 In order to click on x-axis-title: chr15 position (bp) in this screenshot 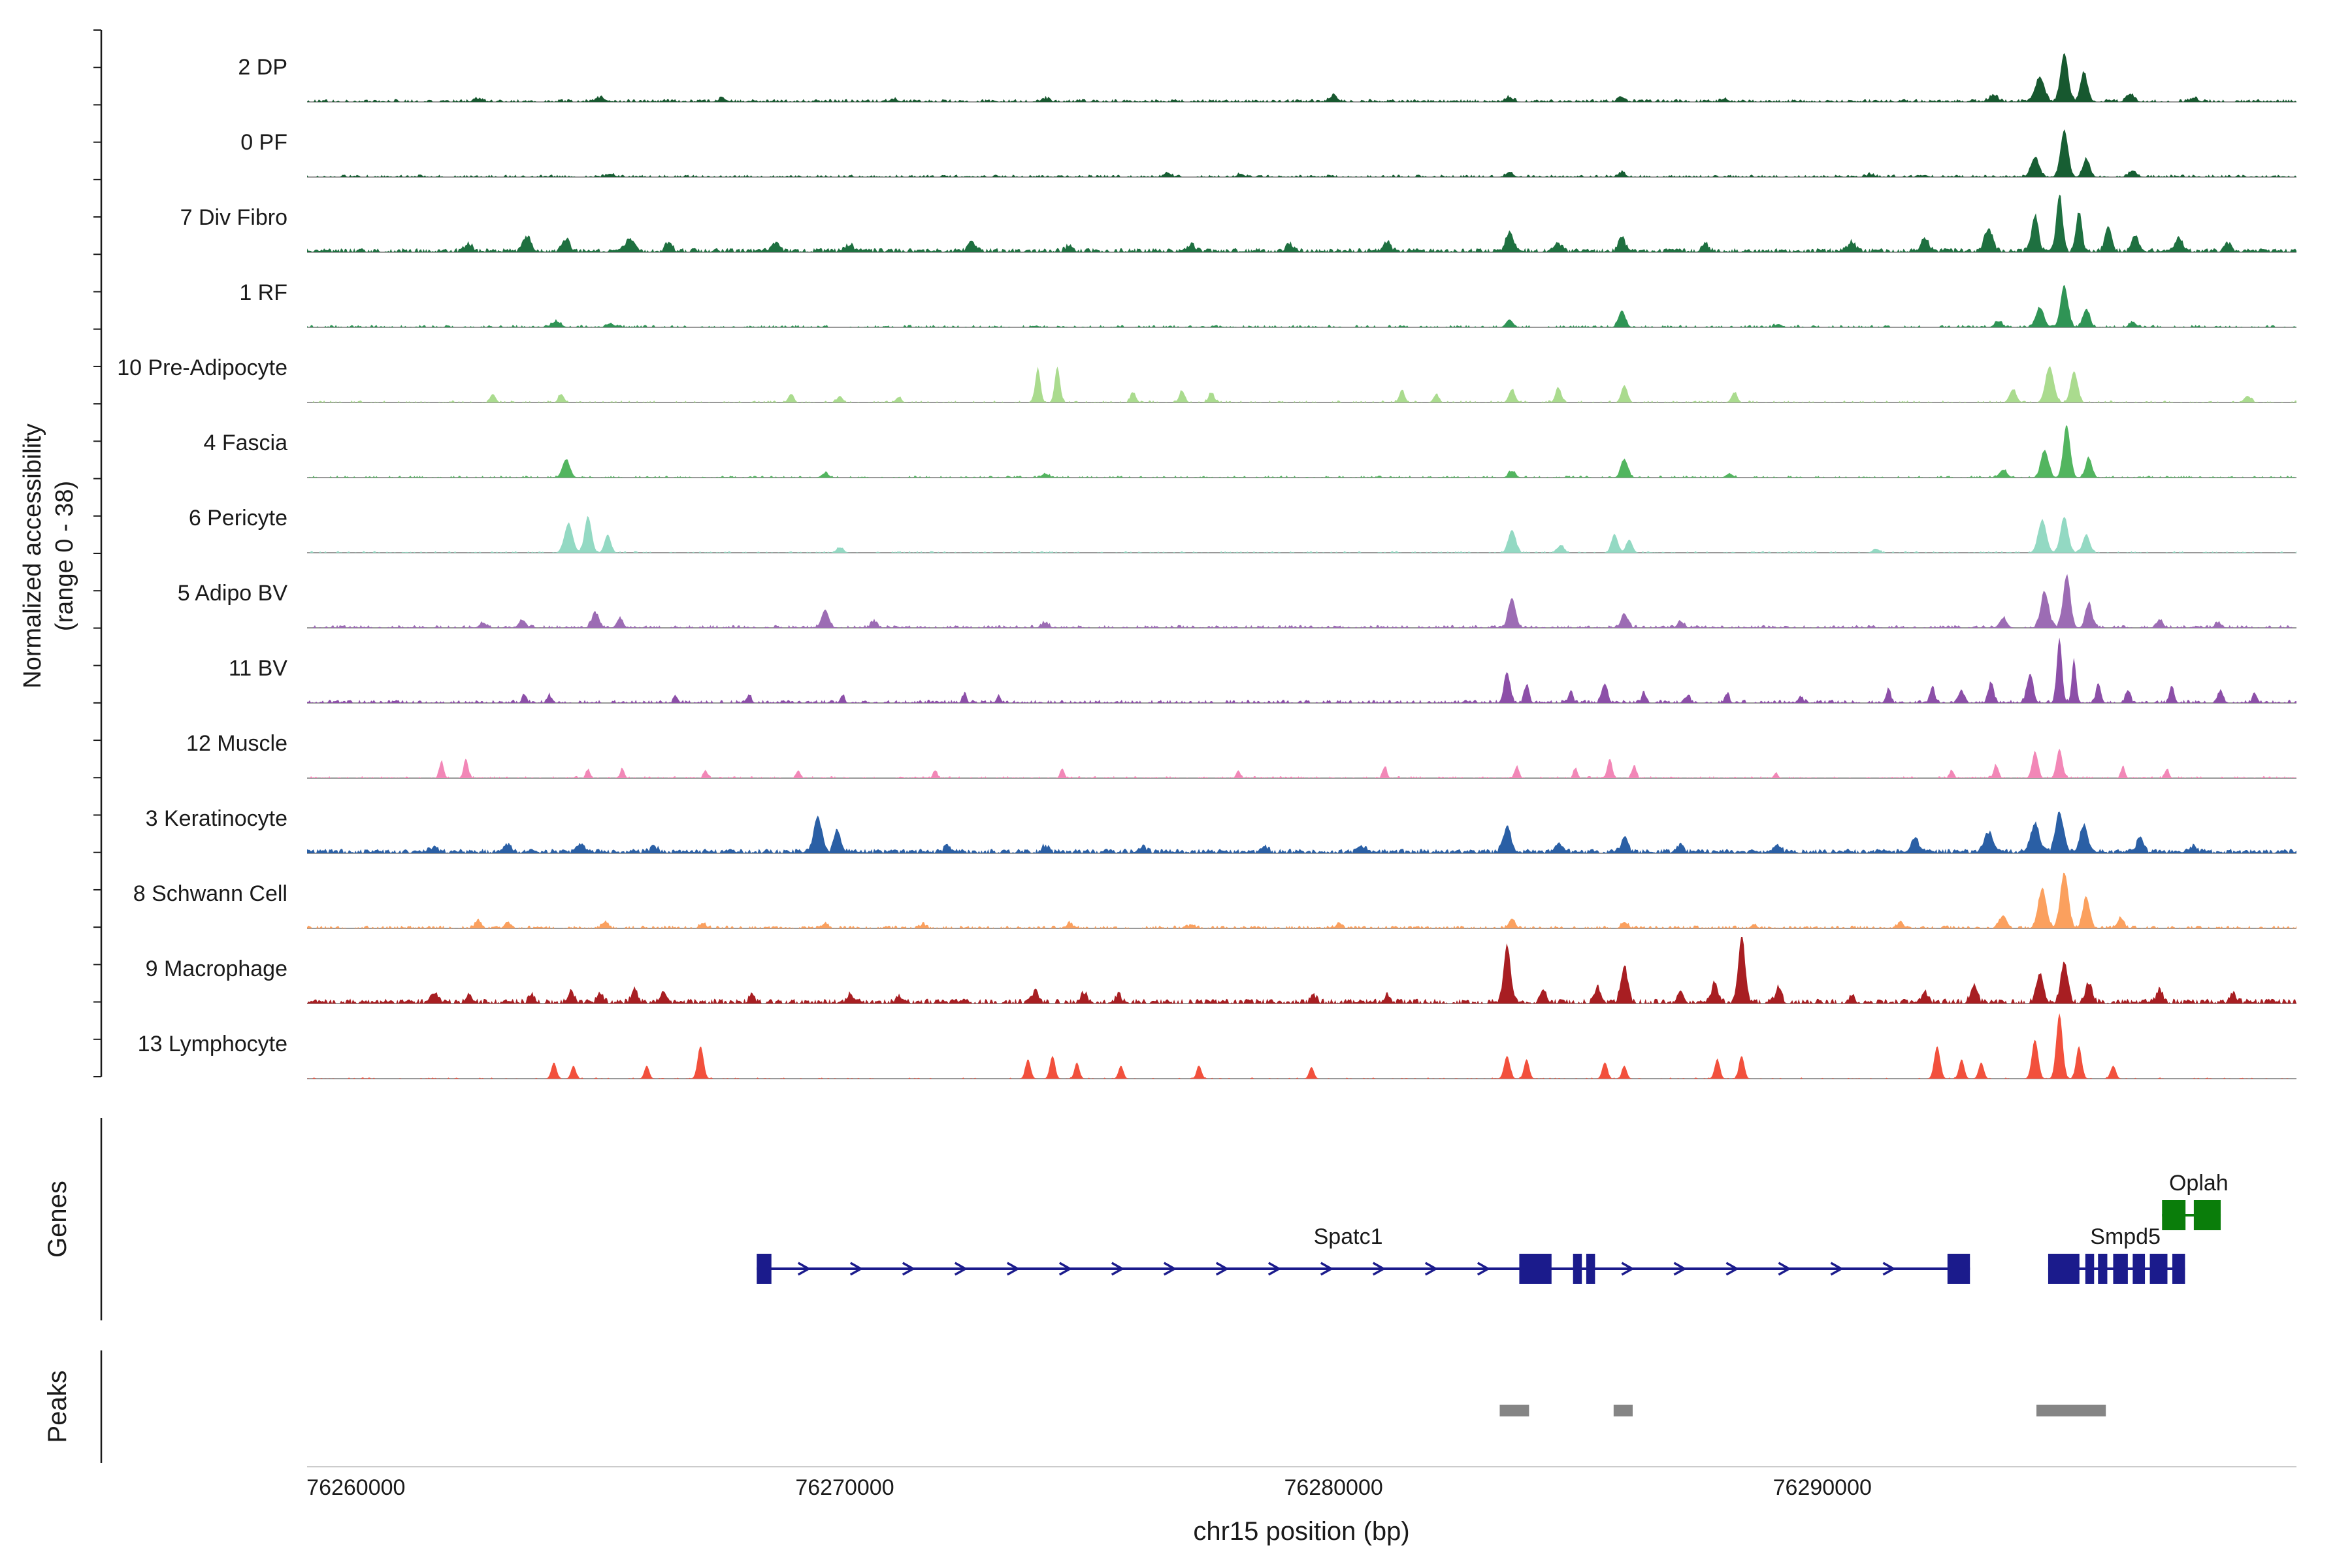, I will do `click(1301, 1531)`.